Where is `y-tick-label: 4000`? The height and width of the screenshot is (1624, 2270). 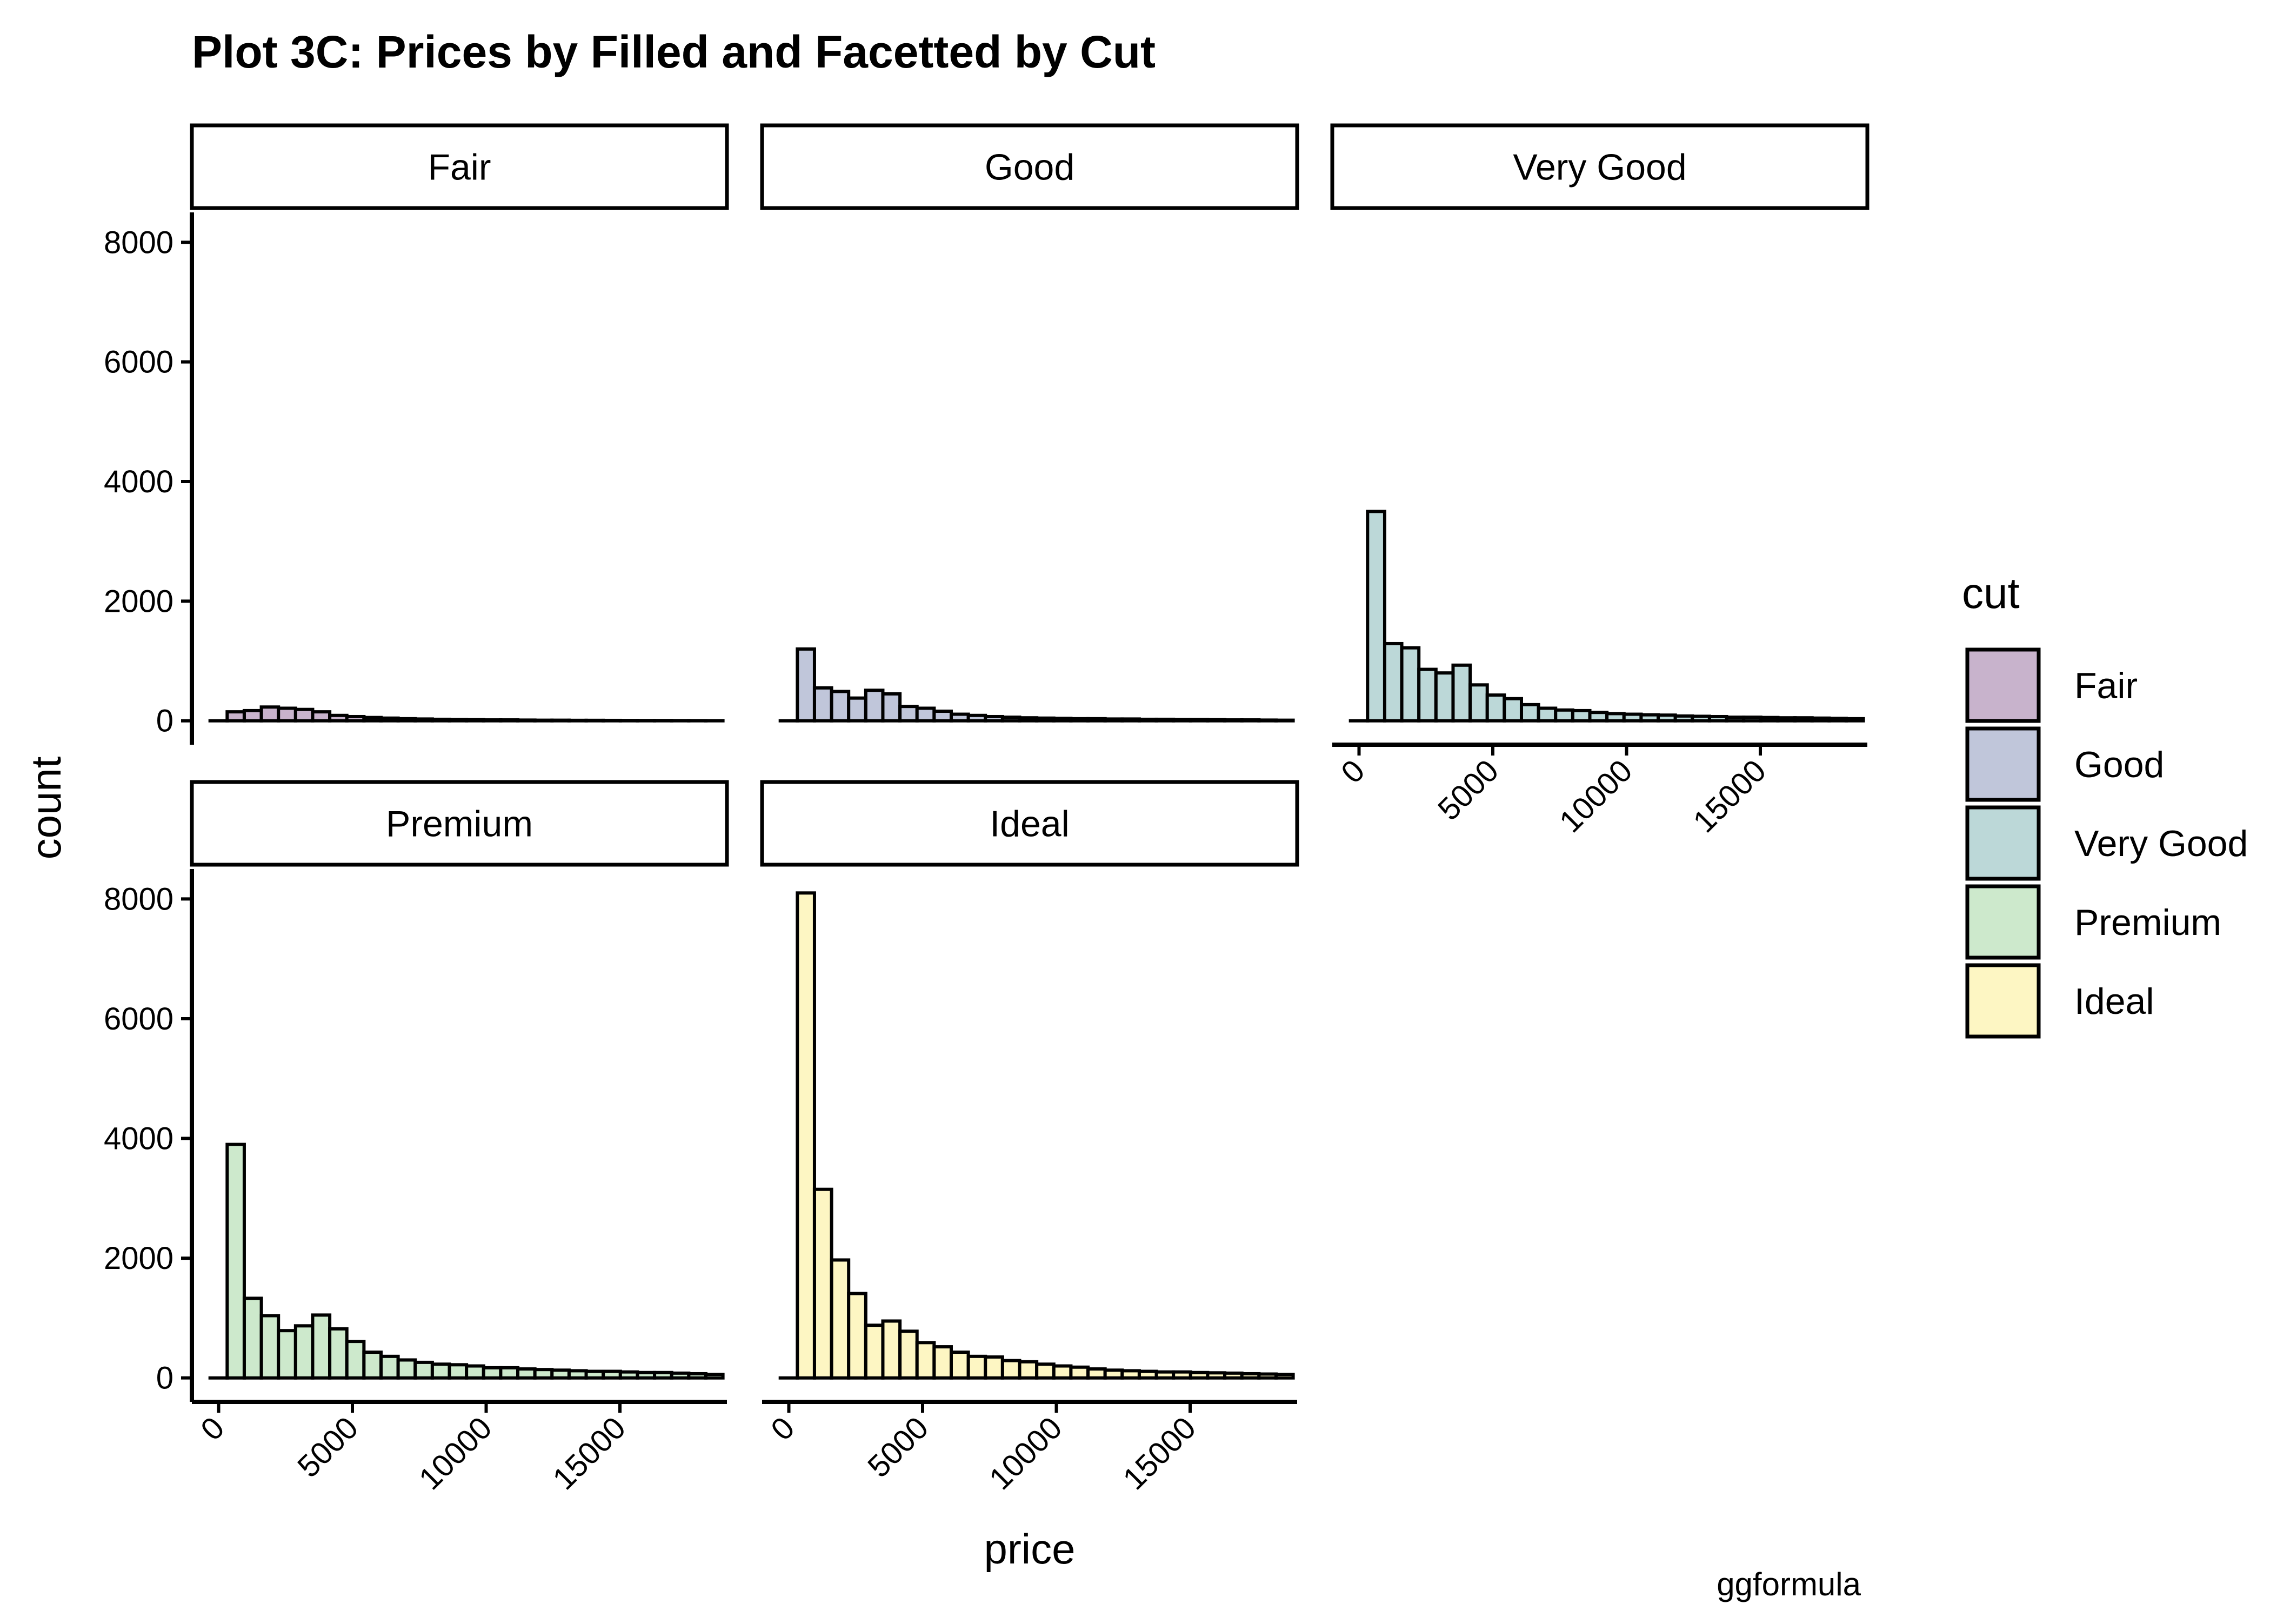
y-tick-label: 4000 is located at coordinates (138, 482).